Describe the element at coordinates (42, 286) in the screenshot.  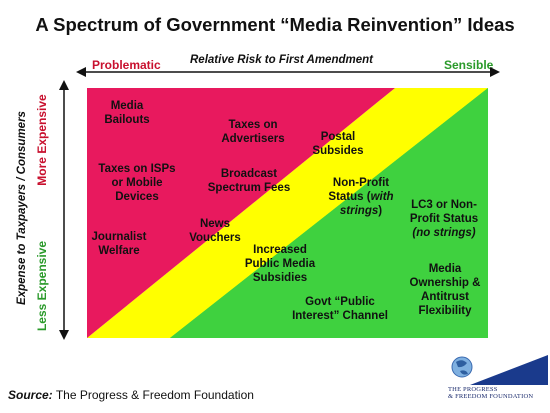
I see `side-axis-bottom-label: Less Expensive` at that location.